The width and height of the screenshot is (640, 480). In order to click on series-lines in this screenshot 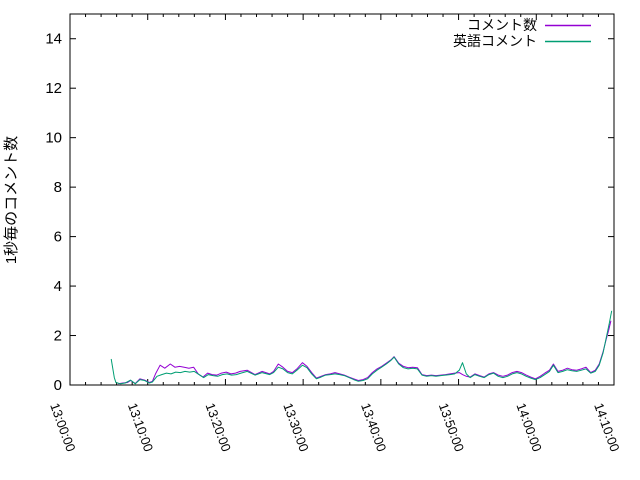, I will do `click(361, 347)`.